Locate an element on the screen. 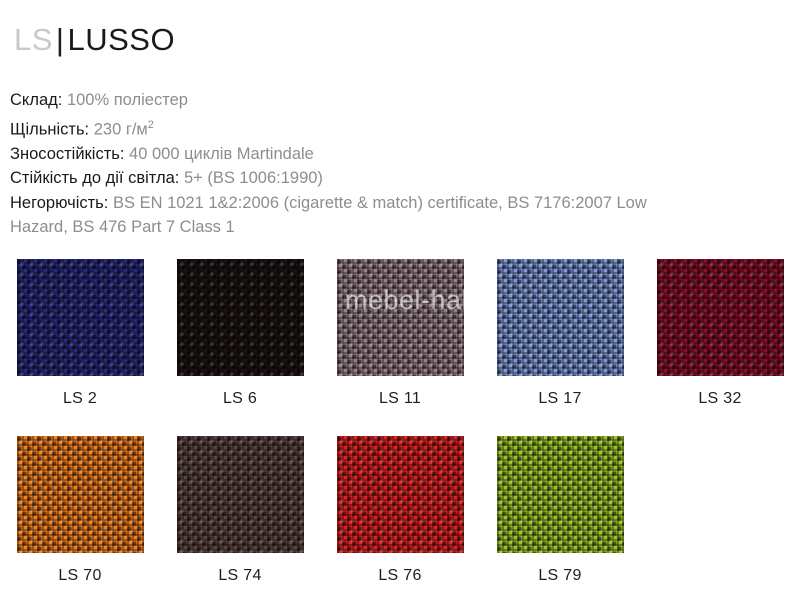 This screenshot has height=600, width=800. swatch-label: LS 2 is located at coordinates (80, 398).